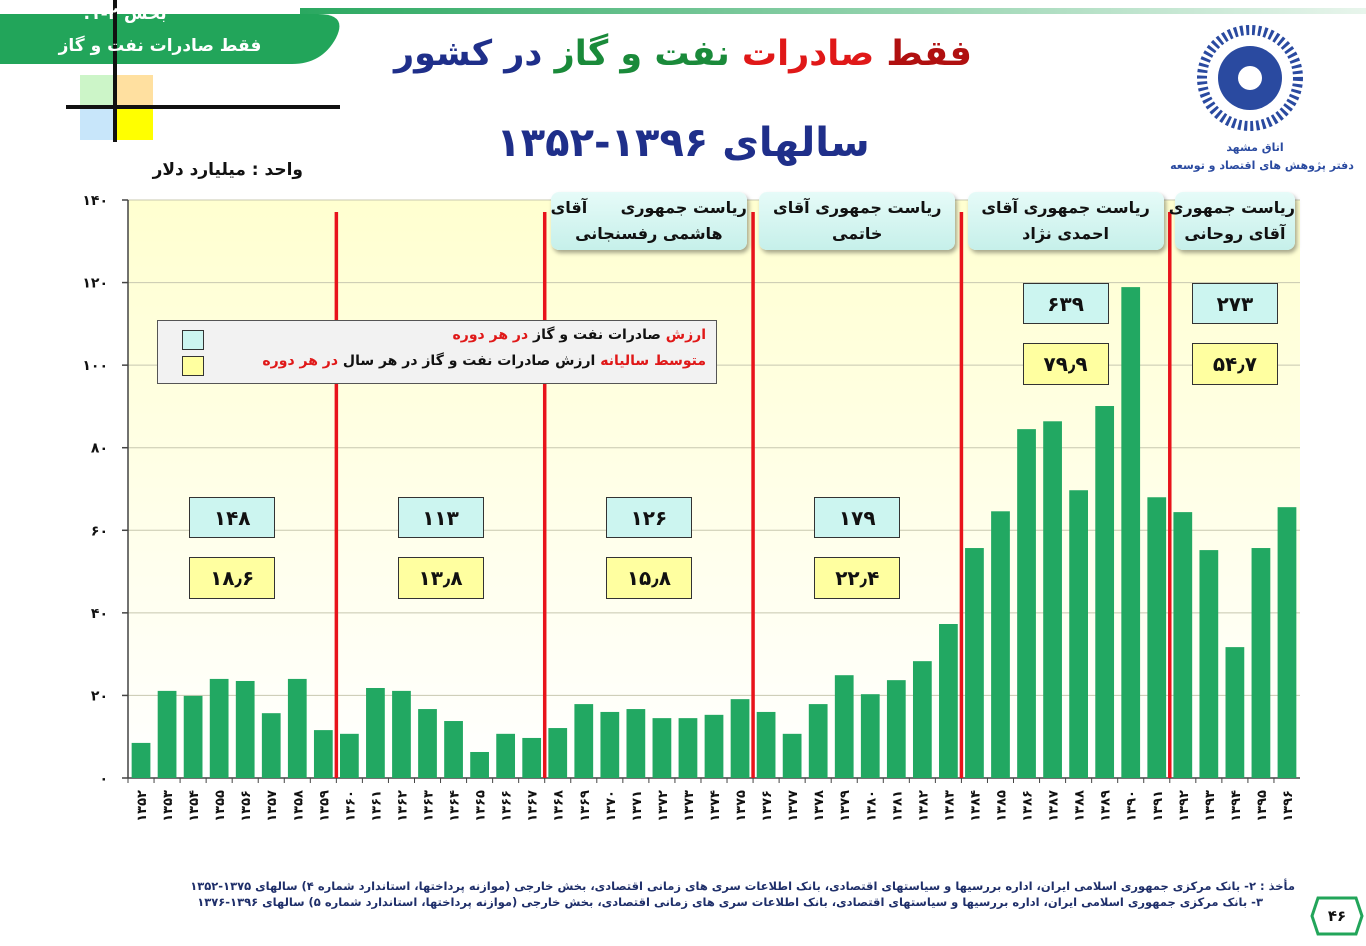 The image size is (1366, 946). Describe the element at coordinates (95, 201) in the screenshot. I see `y-tick-label: ۱۴۰` at that location.